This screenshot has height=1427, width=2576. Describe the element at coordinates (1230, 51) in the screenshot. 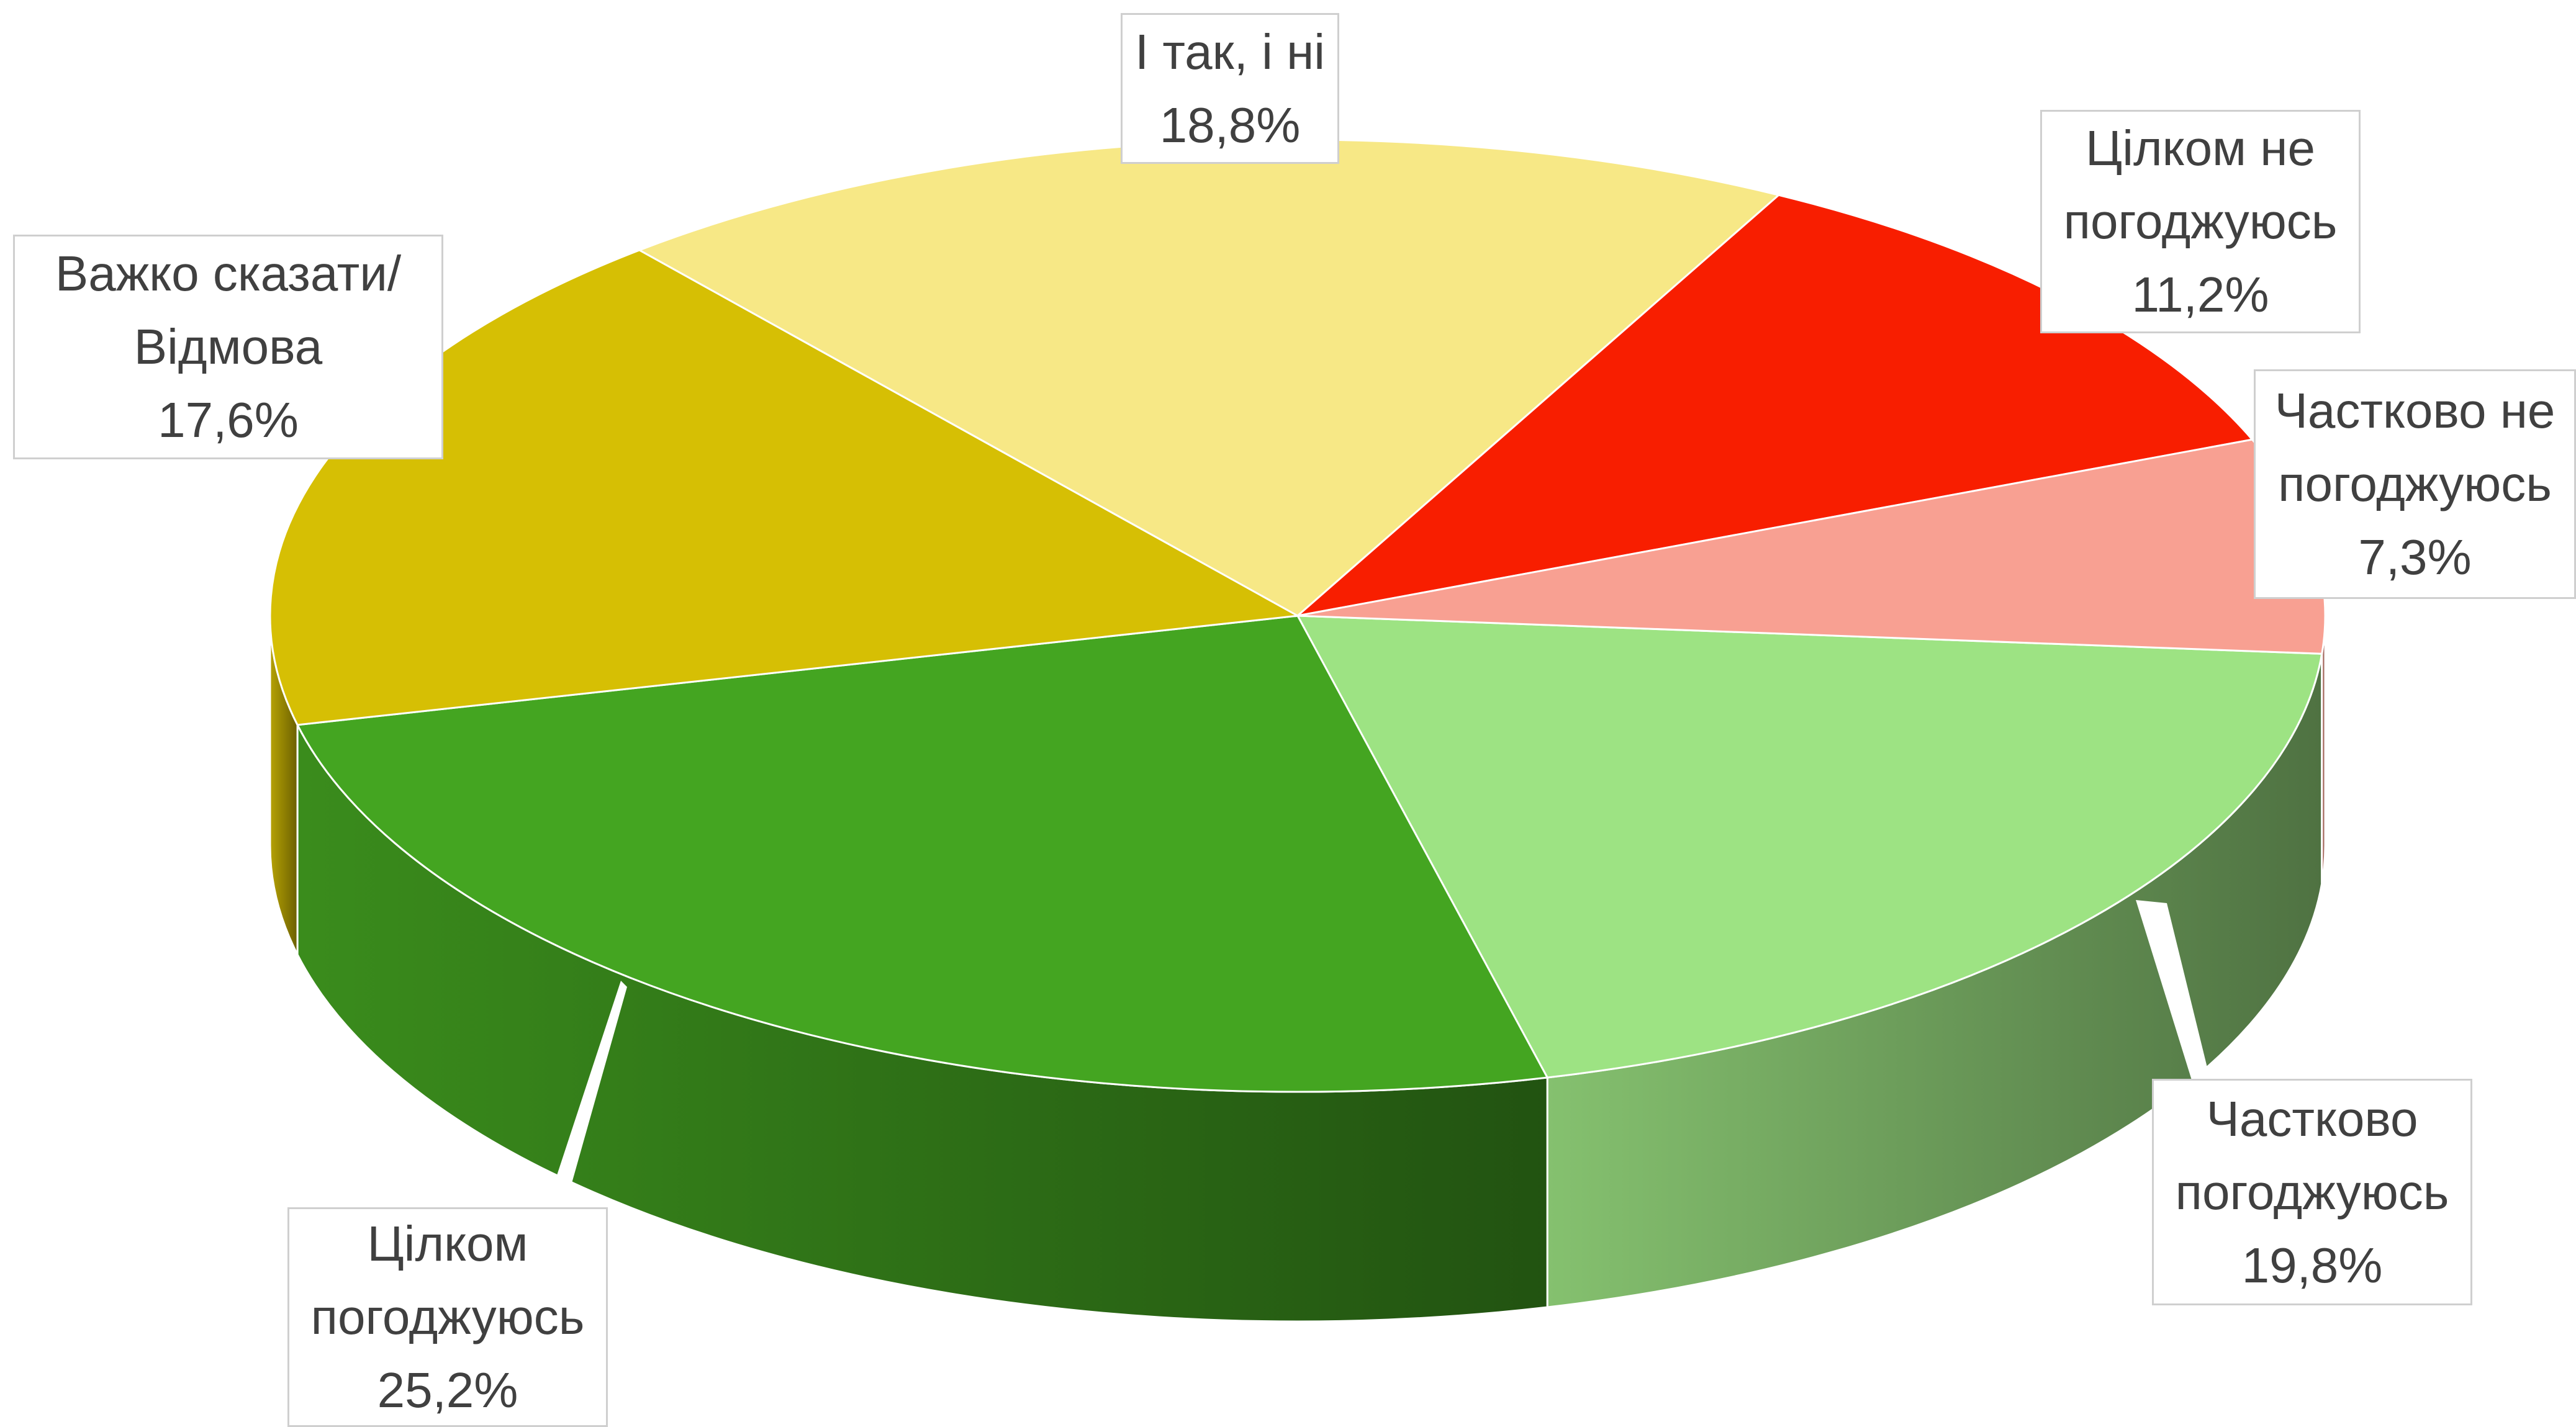

I see `category-name: І так, і ні` at that location.